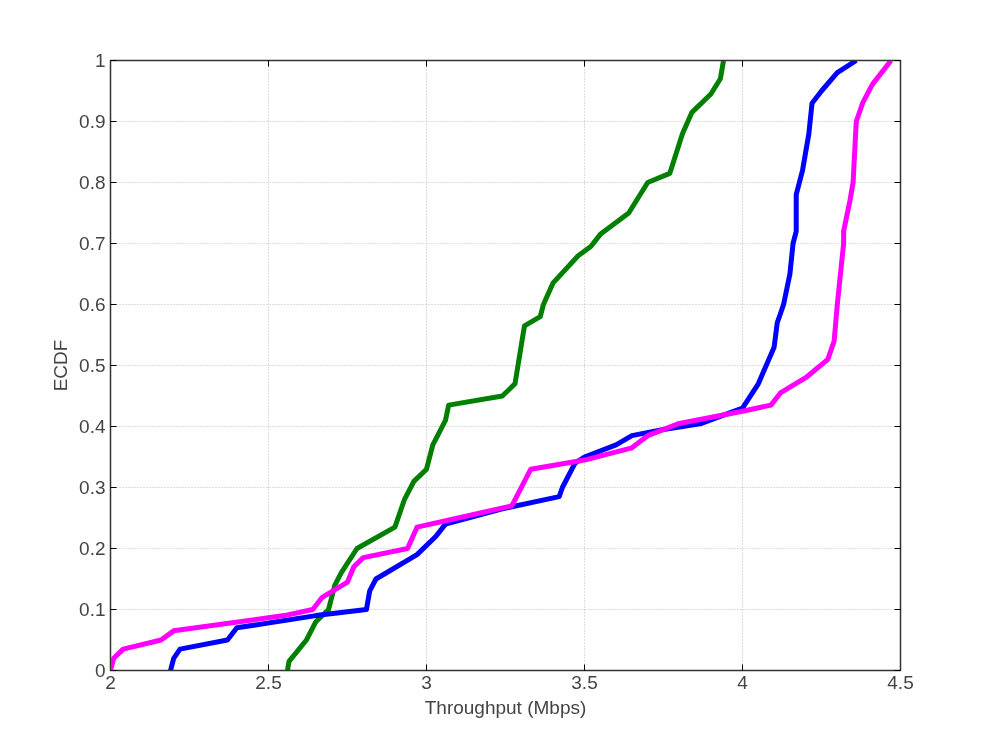  What do you see at coordinates (92, 609) in the screenshot?
I see `y-tick-label: 0.1` at bounding box center [92, 609].